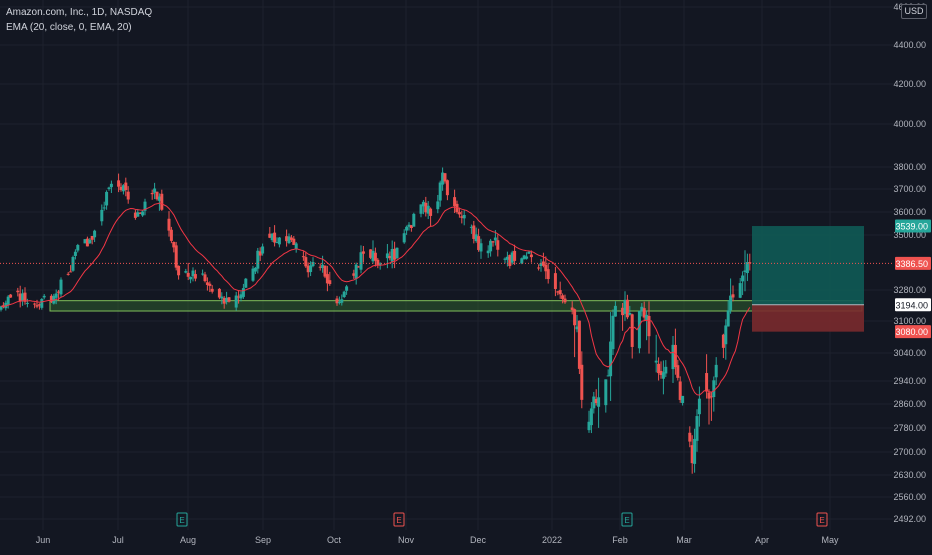  I want to click on price-tick-label: 3700.00, so click(909, 189).